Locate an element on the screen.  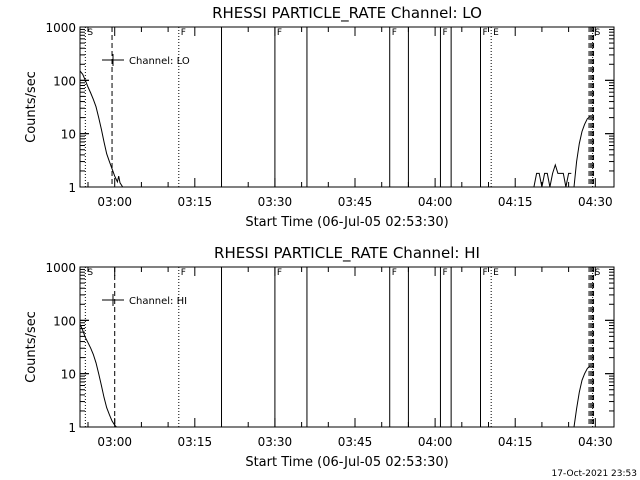
x-axis-label-lo: Start Time (06-Jul-05 02:53:30) is located at coordinates (346, 222).